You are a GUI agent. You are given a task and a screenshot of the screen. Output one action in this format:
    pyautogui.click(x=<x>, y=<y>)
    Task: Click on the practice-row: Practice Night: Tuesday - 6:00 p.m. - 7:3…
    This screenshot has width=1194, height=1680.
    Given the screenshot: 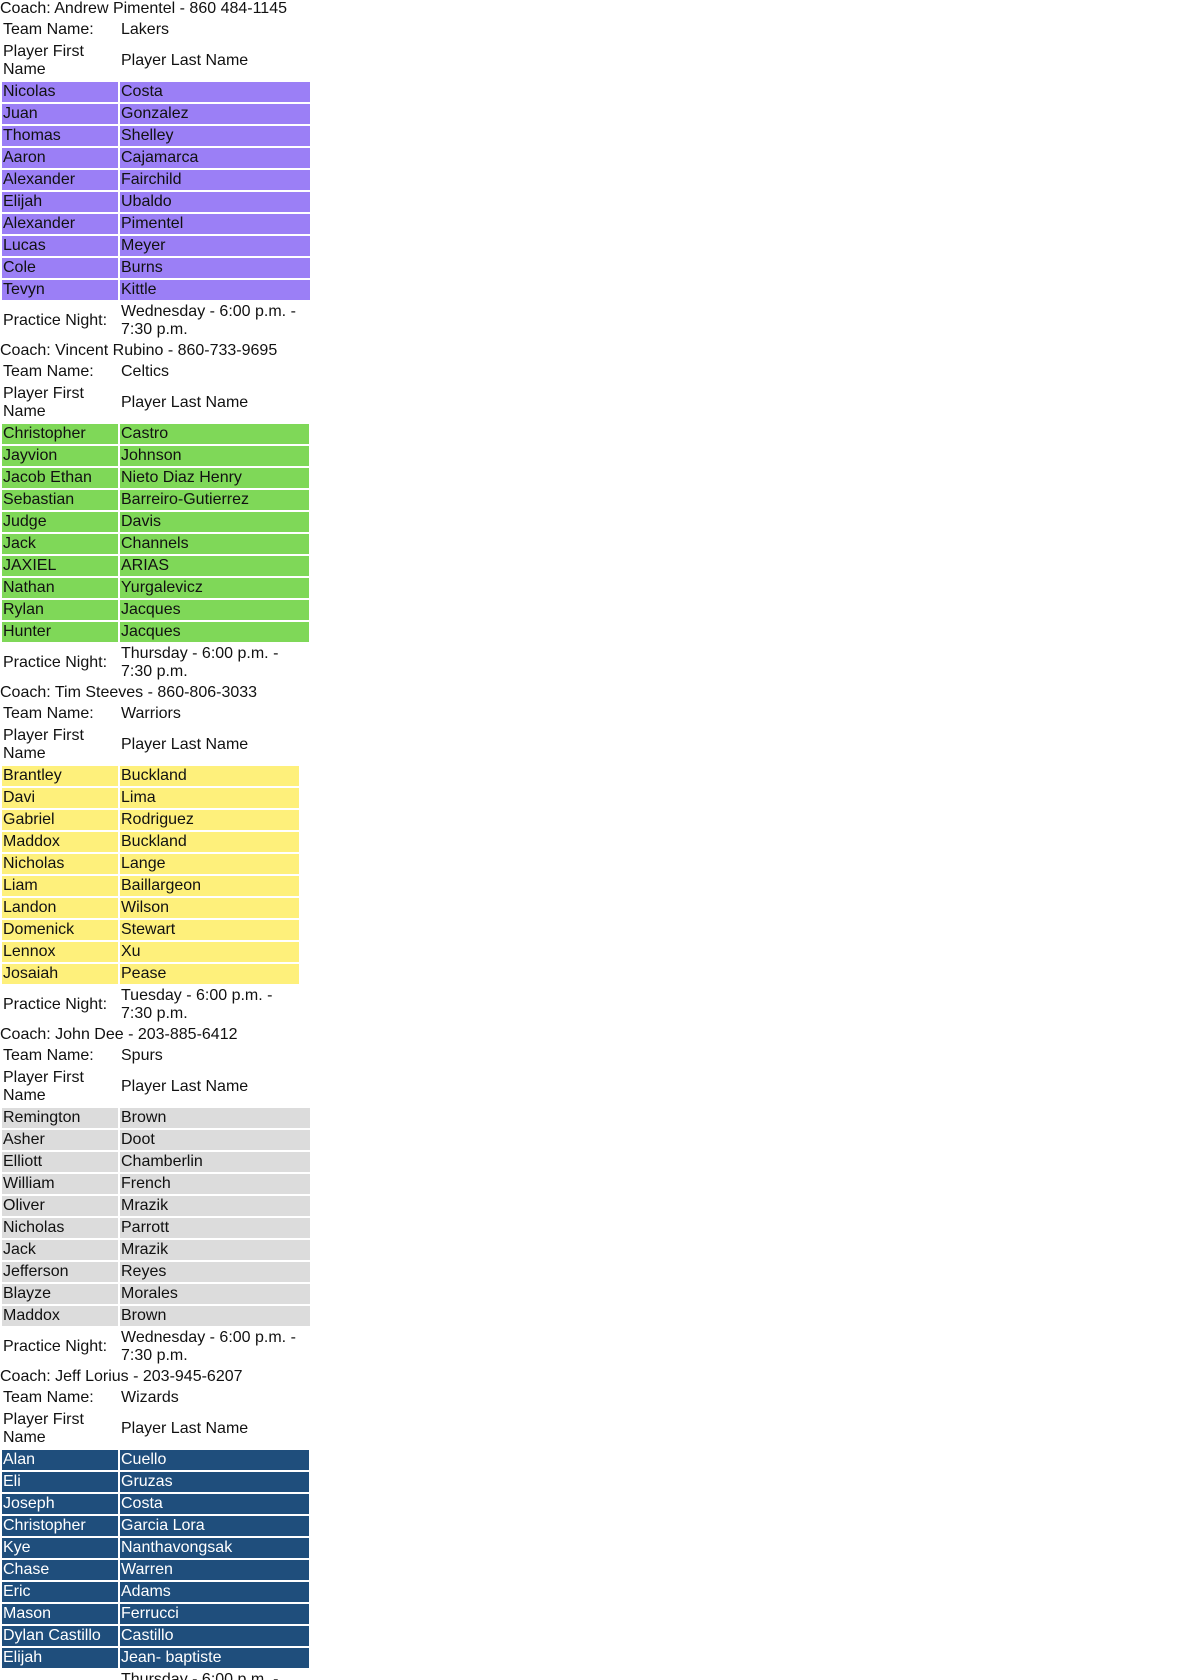 What is the action you would take?
    pyautogui.click(x=150, y=1005)
    